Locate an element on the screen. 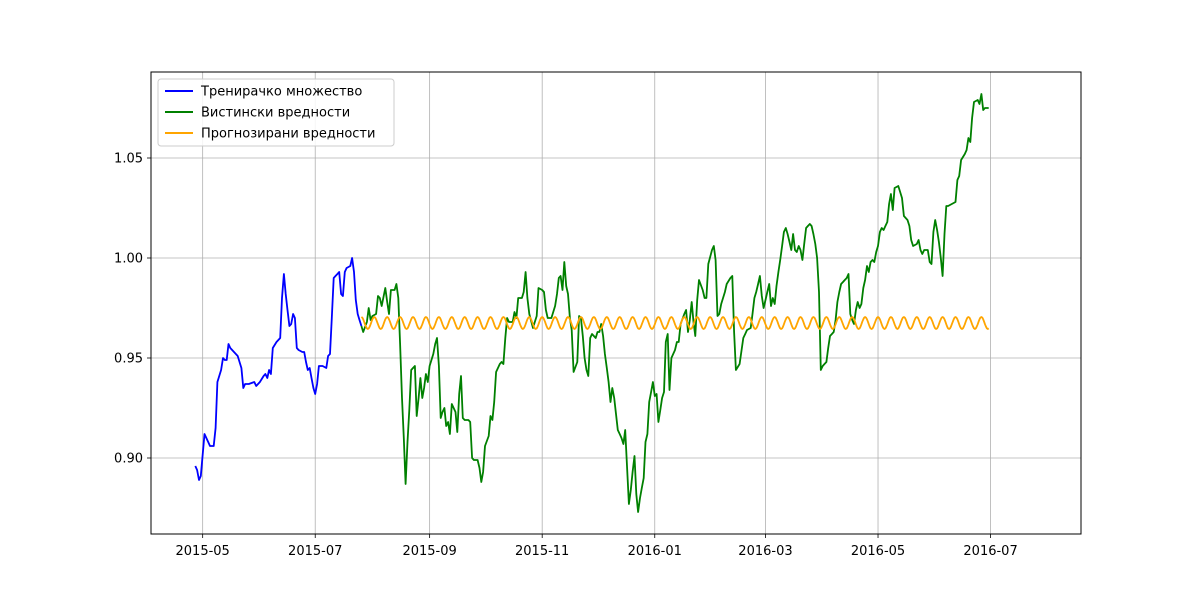 This screenshot has height=600, width=1200. x-tick-label: 2015-11 is located at coordinates (542, 551).